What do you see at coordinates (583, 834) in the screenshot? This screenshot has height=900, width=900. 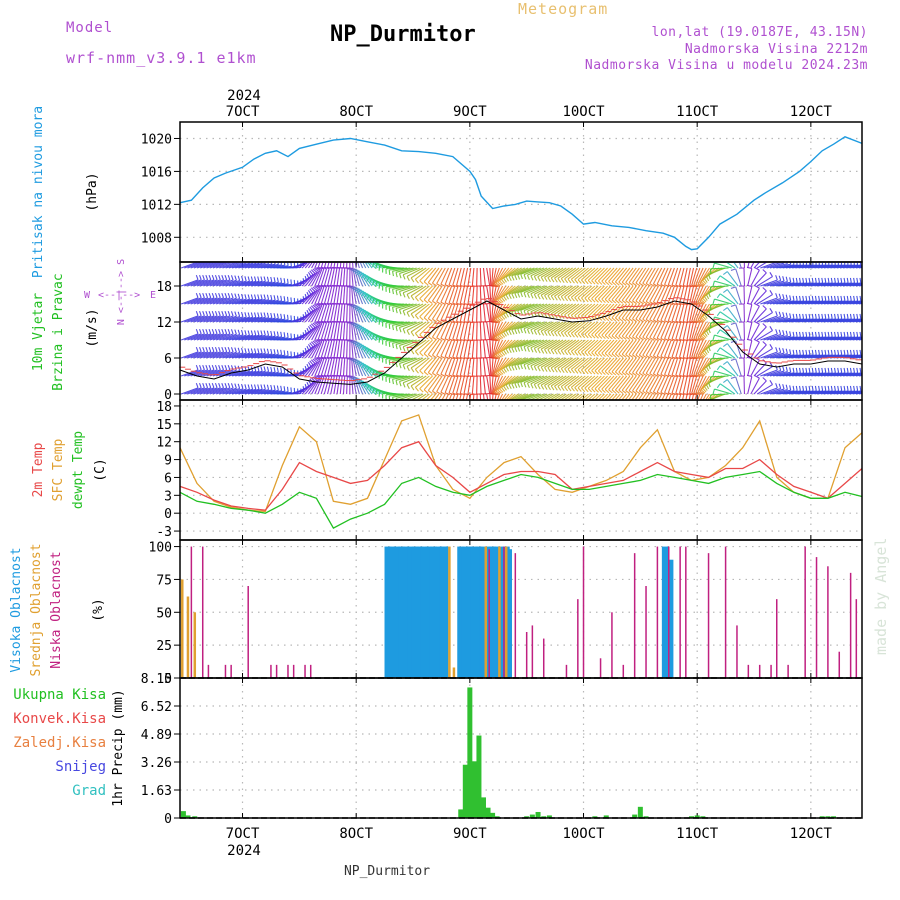 I see `bottom-day-label: 10OCT` at bounding box center [583, 834].